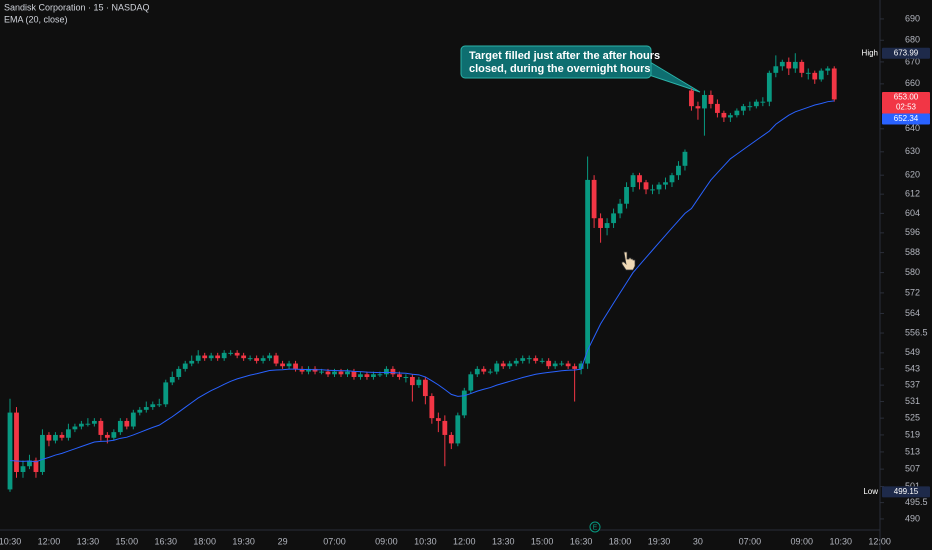  I want to click on cursor-icon, so click(628, 261).